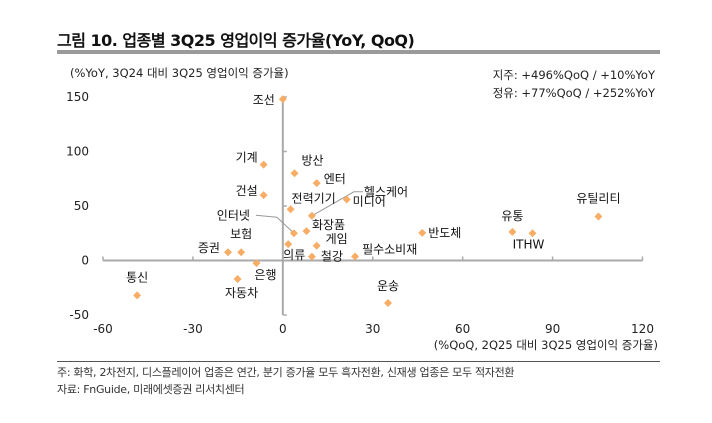 This screenshot has height=423, width=712. Describe the element at coordinates (546, 345) in the screenshot. I see `x-axis-label: (%QoQ, 2Q25 대비 3Q25 영업이익 증가율)` at that location.